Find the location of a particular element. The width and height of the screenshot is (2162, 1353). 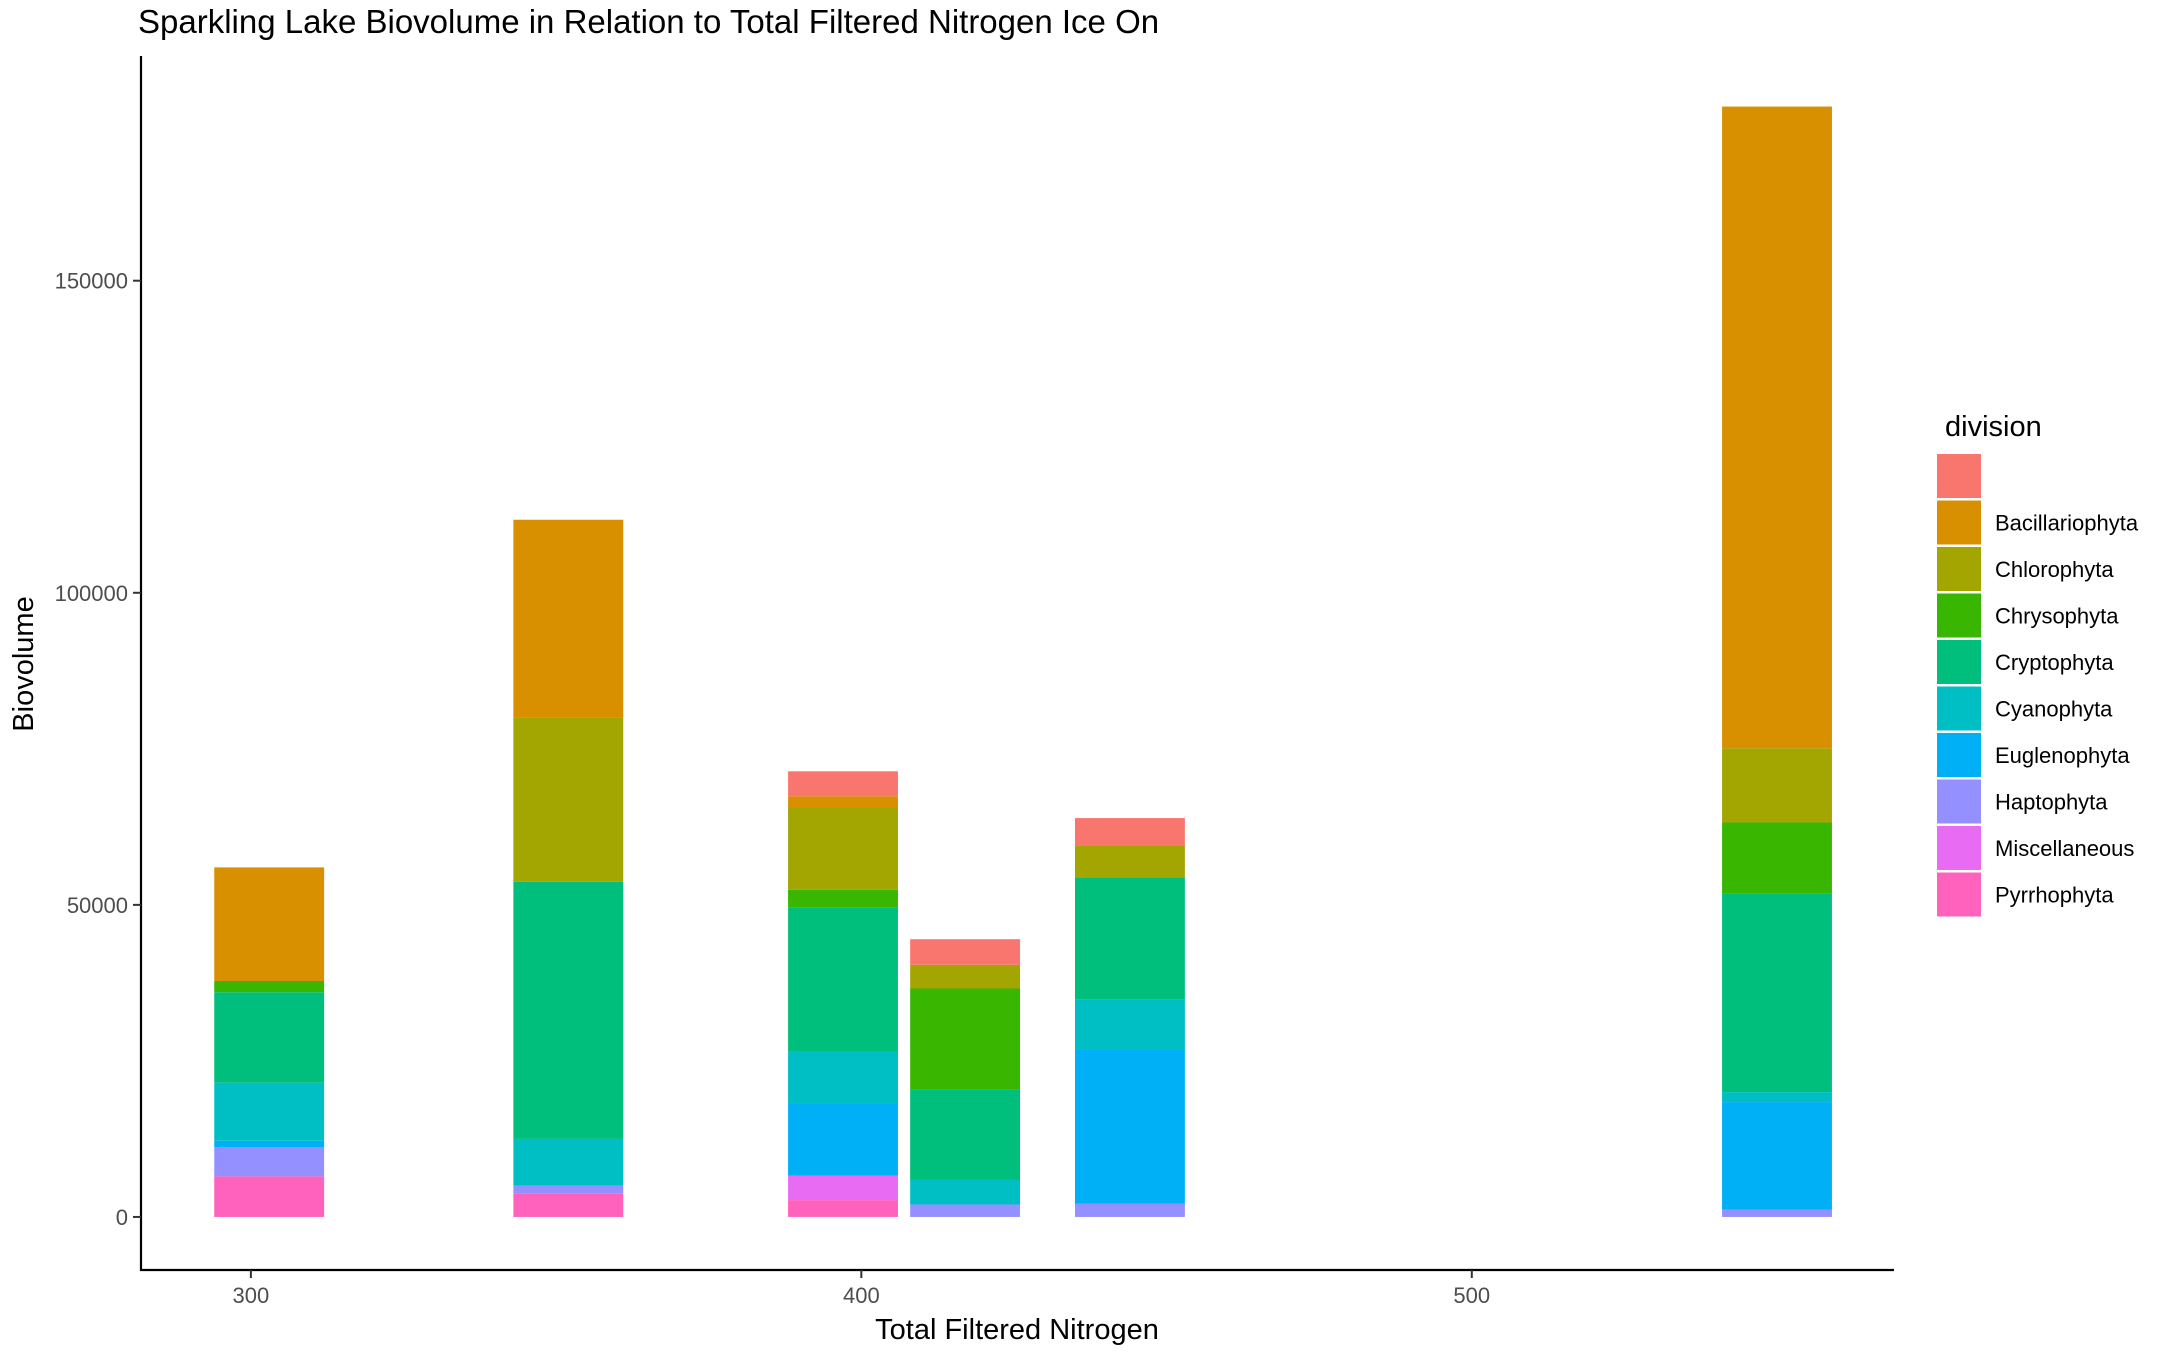

legend-entry: Miscellaneous is located at coordinates (2035, 848).